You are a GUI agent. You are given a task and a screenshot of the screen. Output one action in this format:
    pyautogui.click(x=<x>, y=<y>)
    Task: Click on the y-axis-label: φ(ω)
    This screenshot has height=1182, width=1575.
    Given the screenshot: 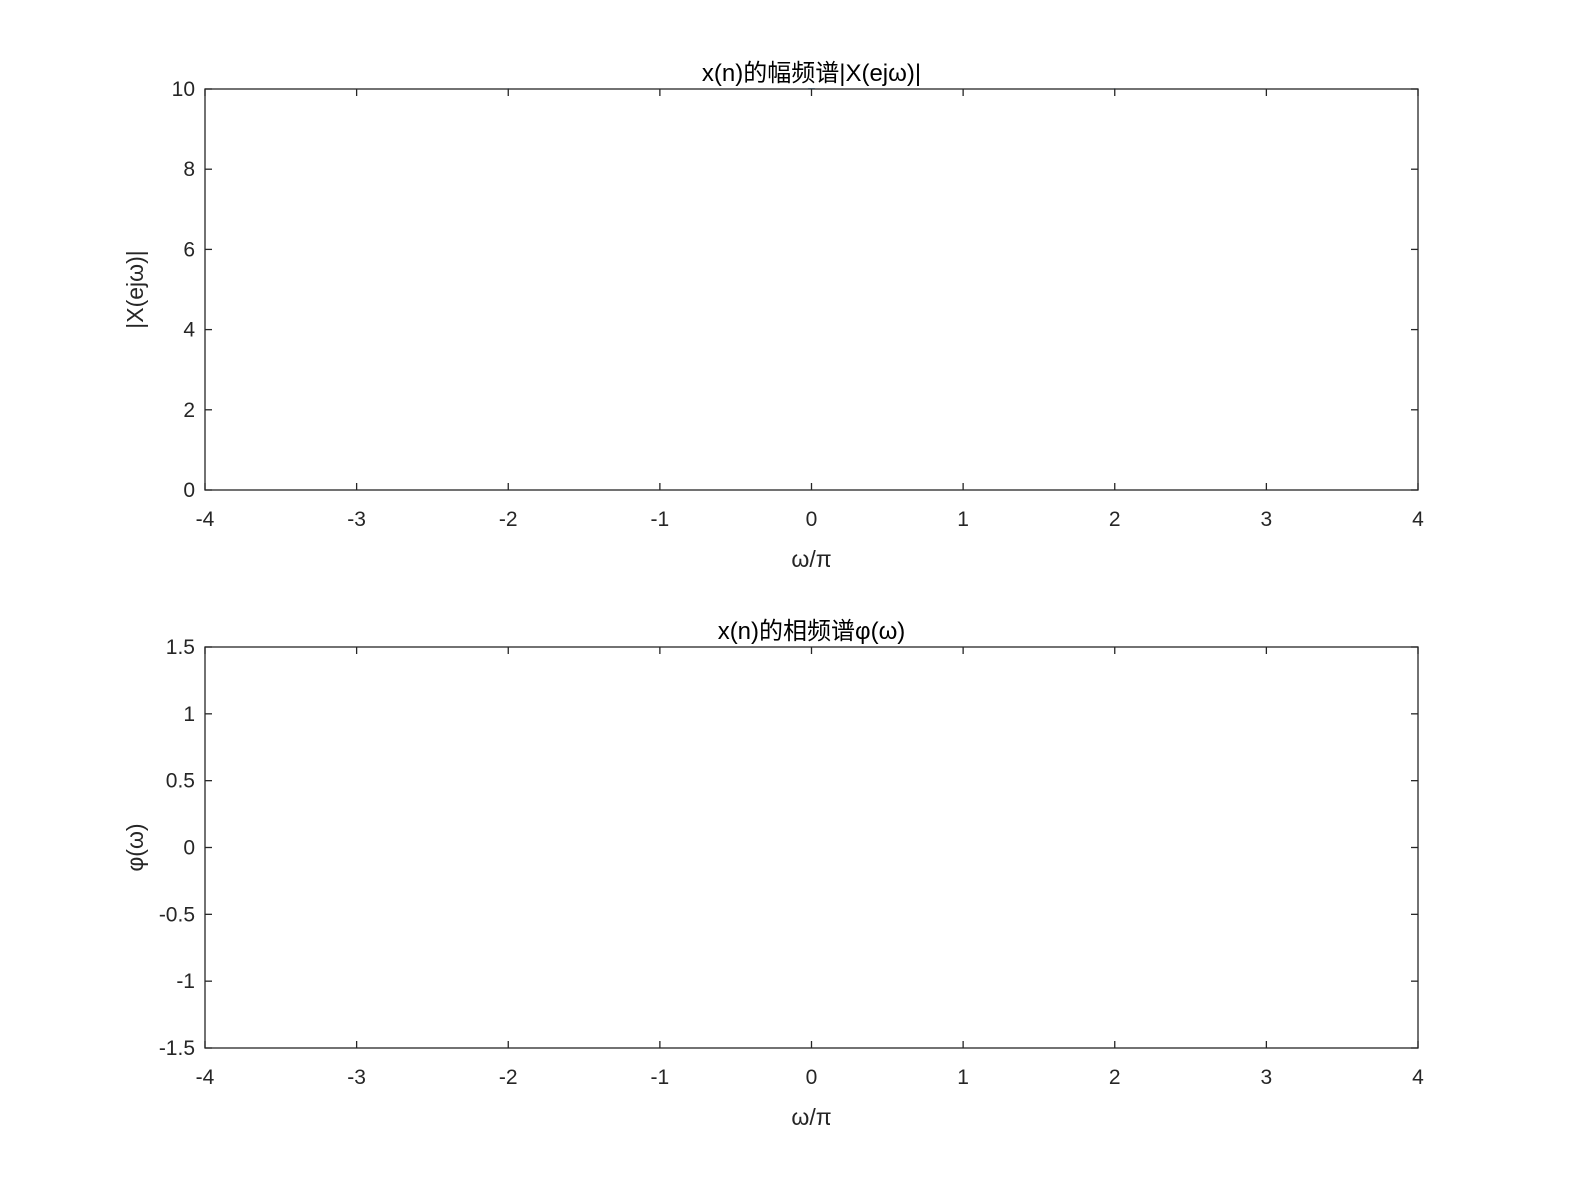 What is the action you would take?
    pyautogui.click(x=135, y=847)
    